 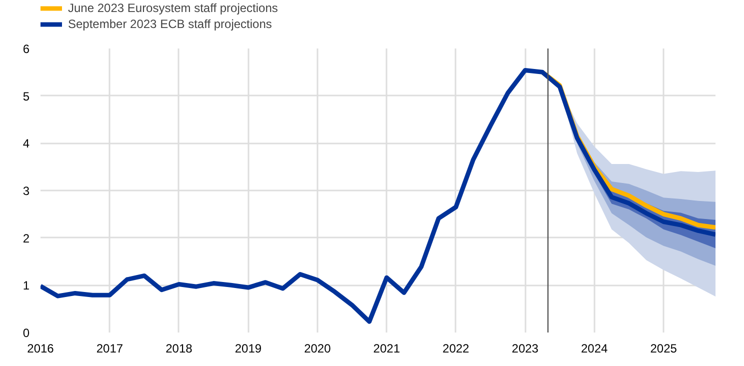 What do you see at coordinates (386, 349) in the screenshot?
I see `x-tick-label: 2021` at bounding box center [386, 349].